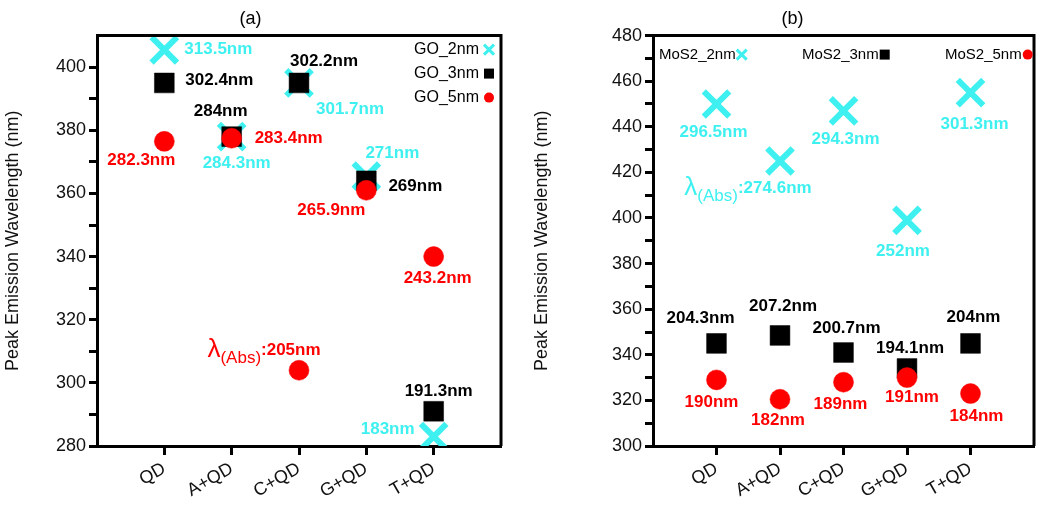 The width and height of the screenshot is (1059, 515). What do you see at coordinates (626, 34) in the screenshot?
I see `y-tick-label: 480` at bounding box center [626, 34].